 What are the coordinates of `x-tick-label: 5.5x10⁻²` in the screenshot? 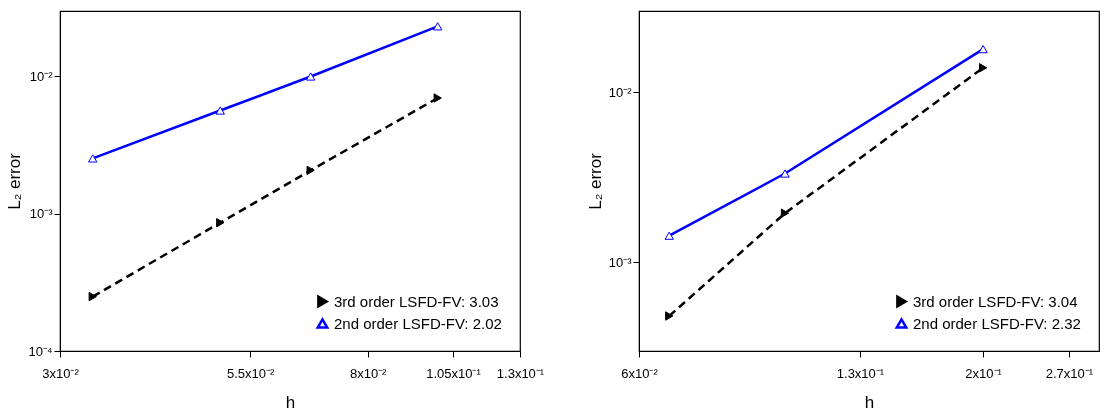 It's located at (250, 373).